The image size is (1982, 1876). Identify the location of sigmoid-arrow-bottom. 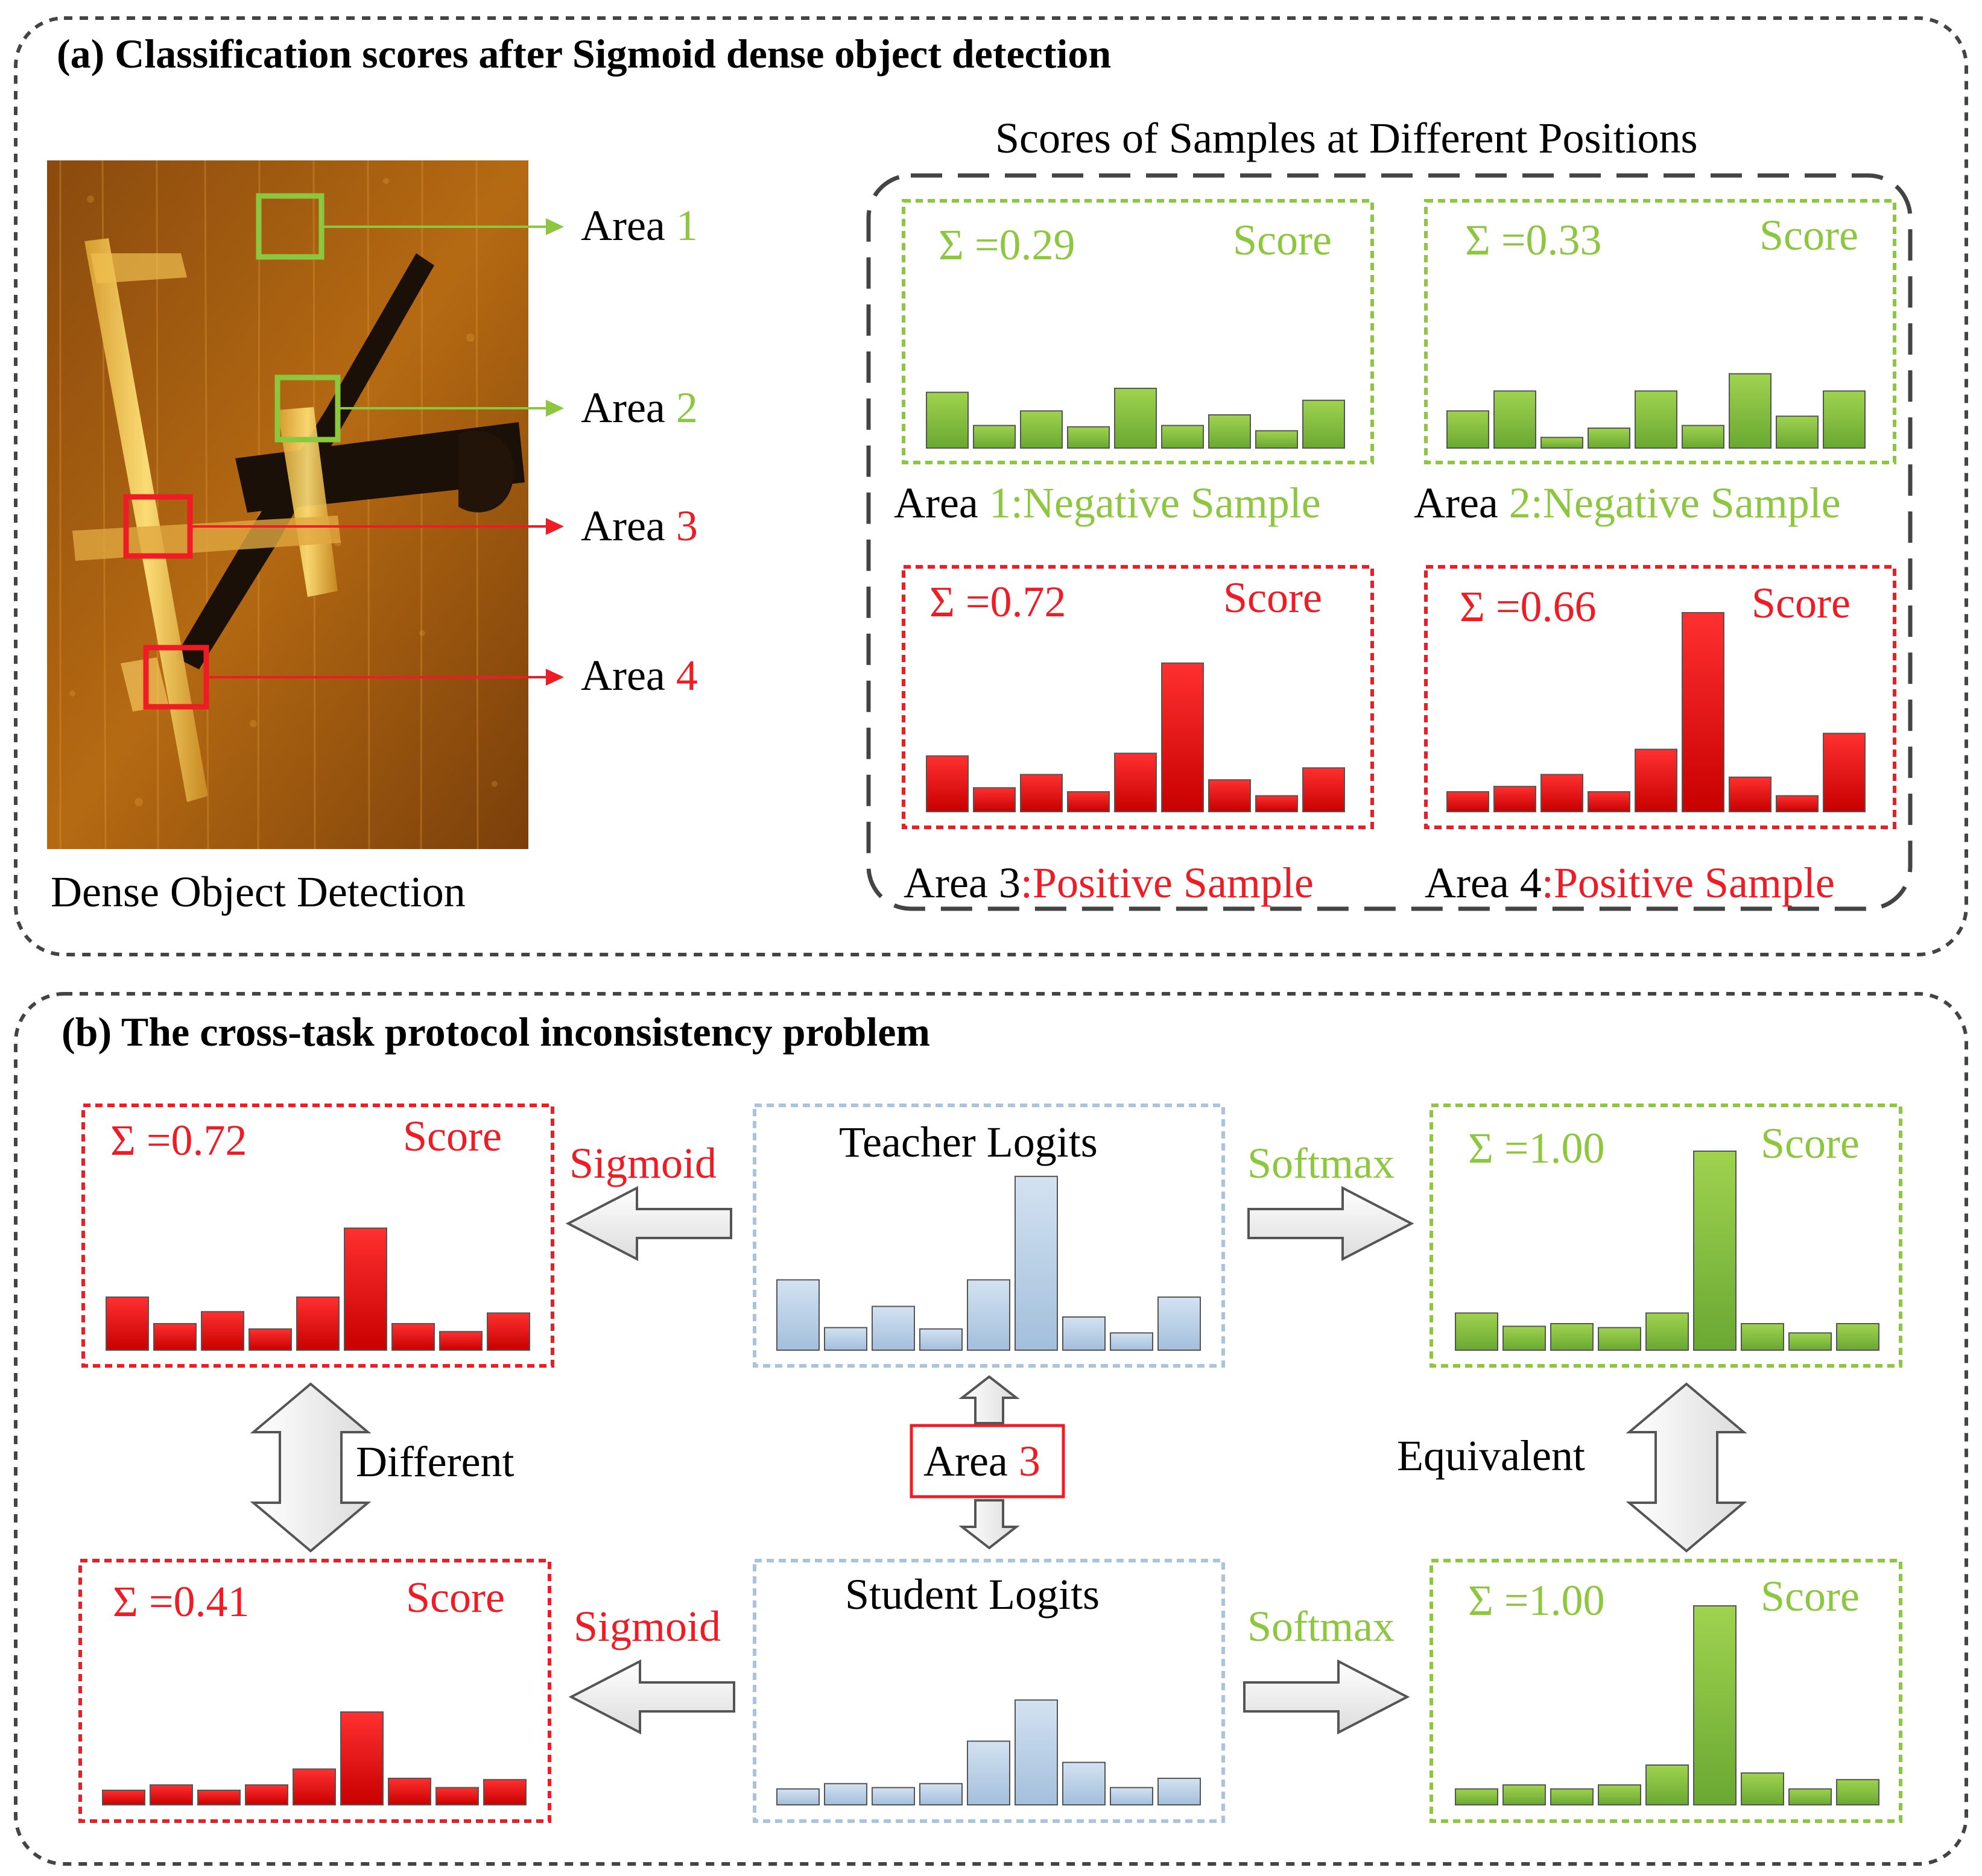
(652, 1697).